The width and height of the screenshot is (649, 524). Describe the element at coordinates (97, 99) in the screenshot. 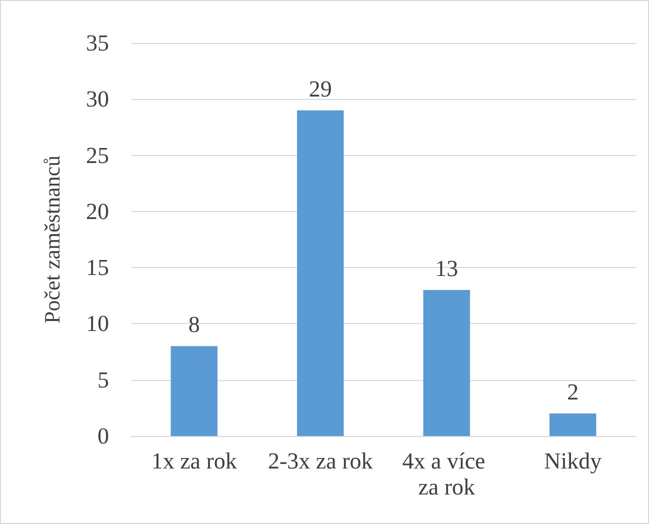

I see `y-tick-label: 30` at that location.